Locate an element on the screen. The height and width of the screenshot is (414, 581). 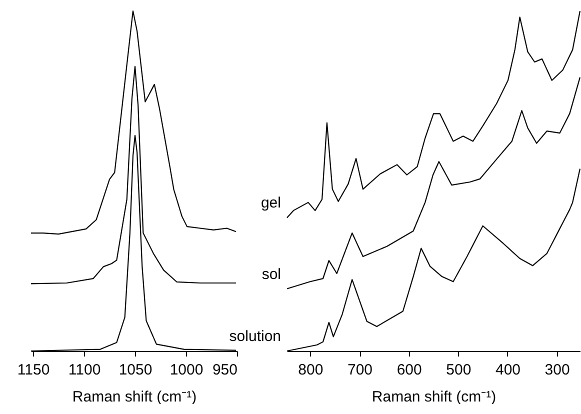
series-label: gel is located at coordinates (270, 203).